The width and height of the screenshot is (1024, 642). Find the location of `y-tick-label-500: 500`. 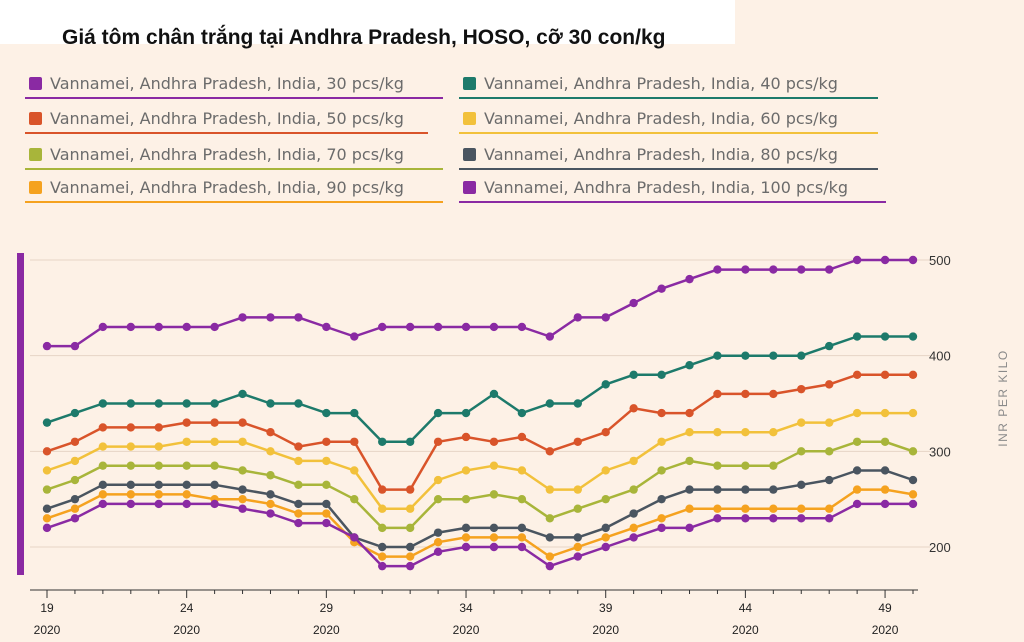

y-tick-label-500: 500 is located at coordinates (940, 260).